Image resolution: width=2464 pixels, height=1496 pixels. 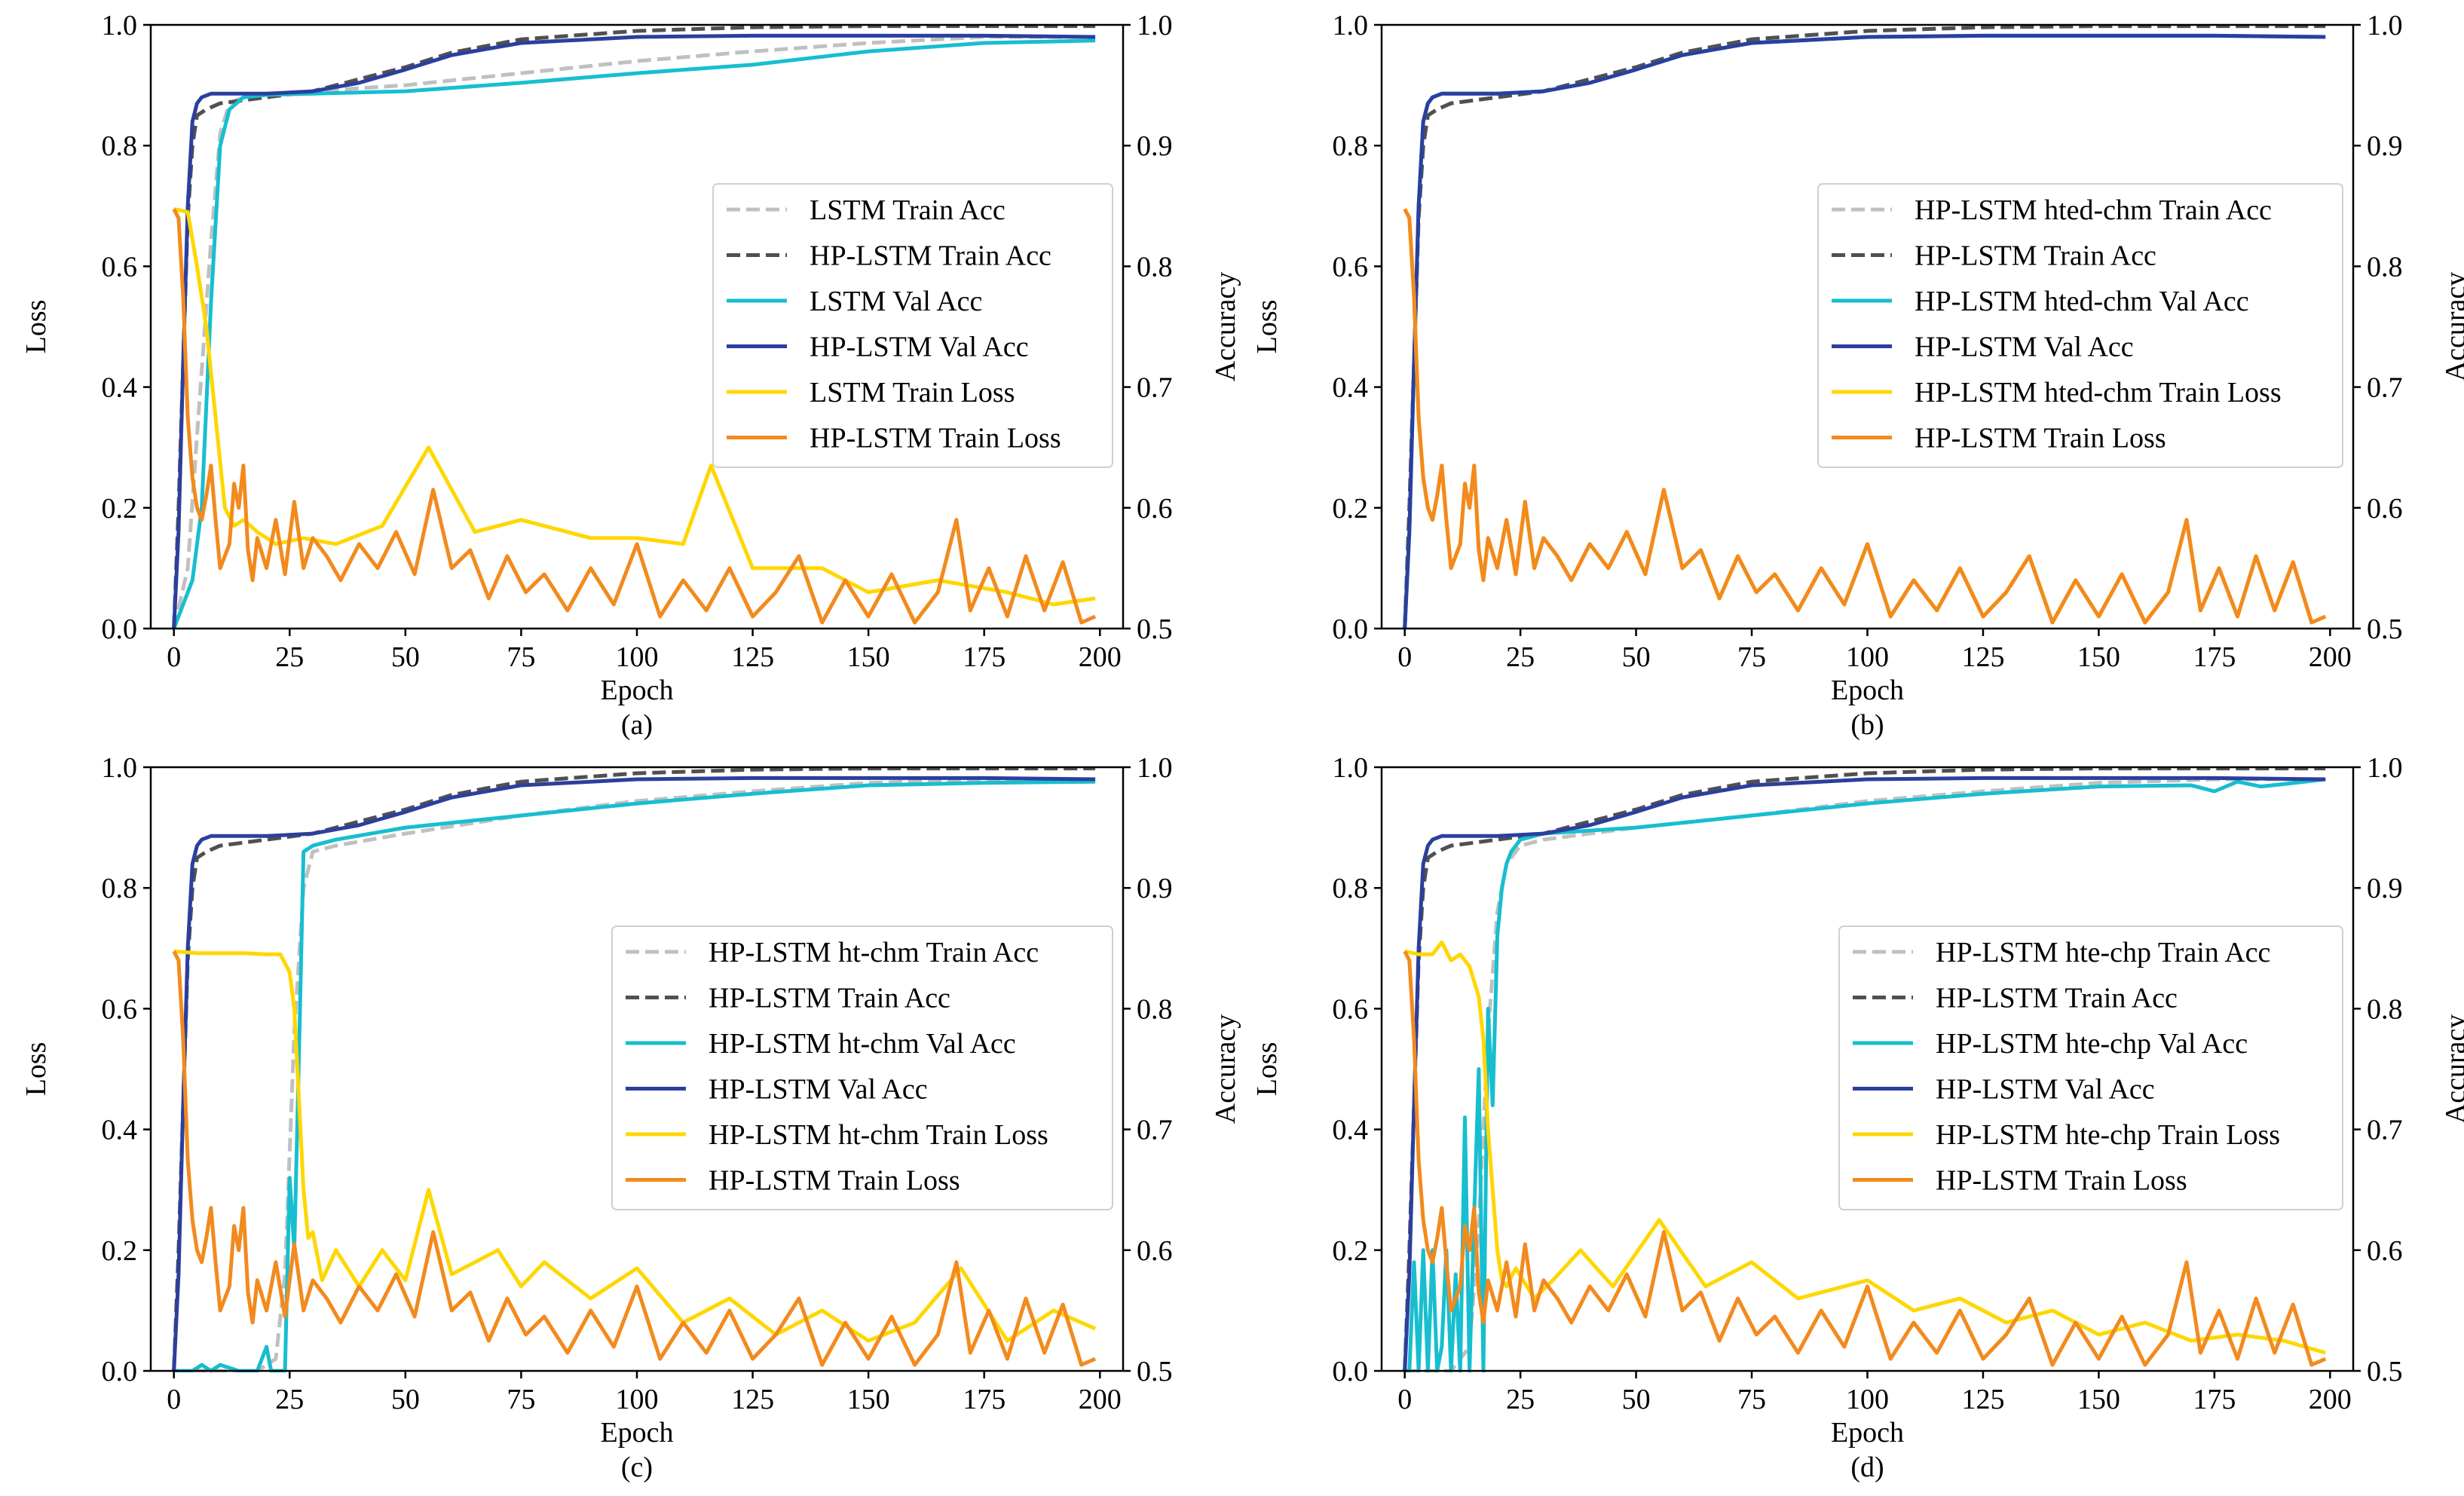 I want to click on panel-label: (c), so click(x=637, y=1468).